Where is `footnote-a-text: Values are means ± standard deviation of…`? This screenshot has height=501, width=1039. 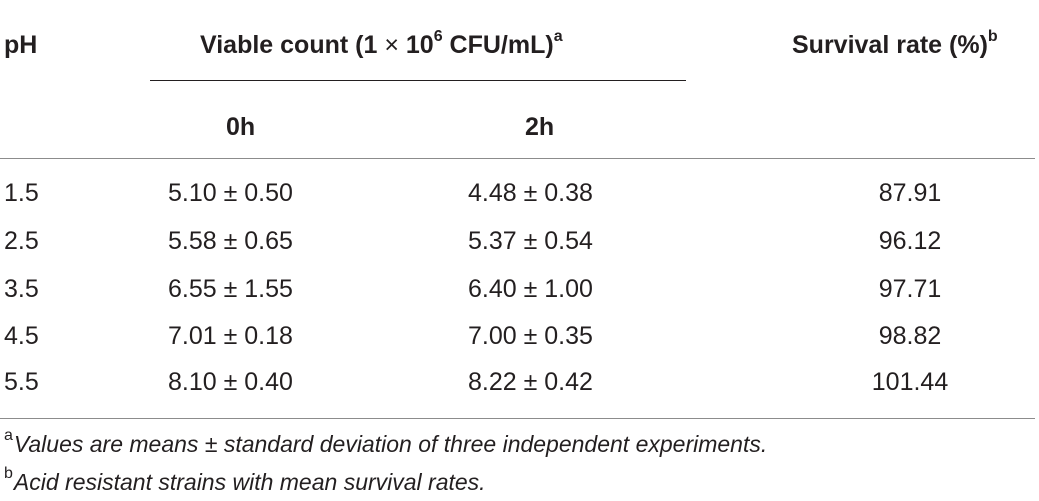
footnote-a-text: Values are means ± standard deviation of… is located at coordinates (390, 444).